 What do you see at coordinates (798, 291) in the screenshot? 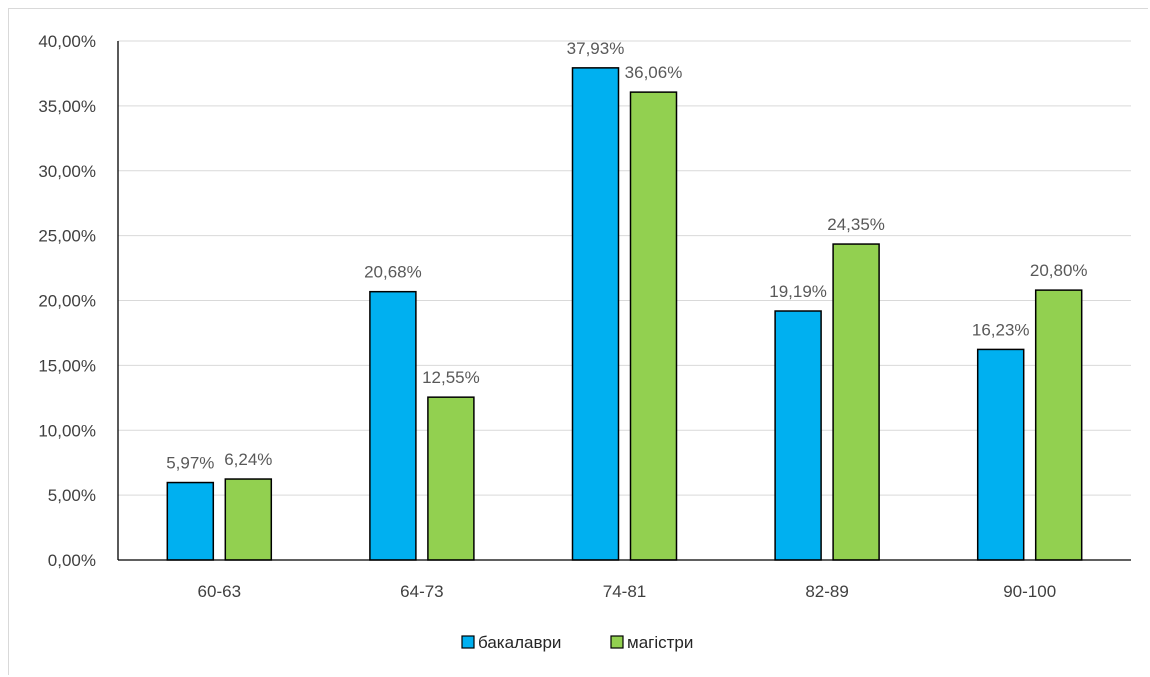
I see `data-label: 19,19%` at bounding box center [798, 291].